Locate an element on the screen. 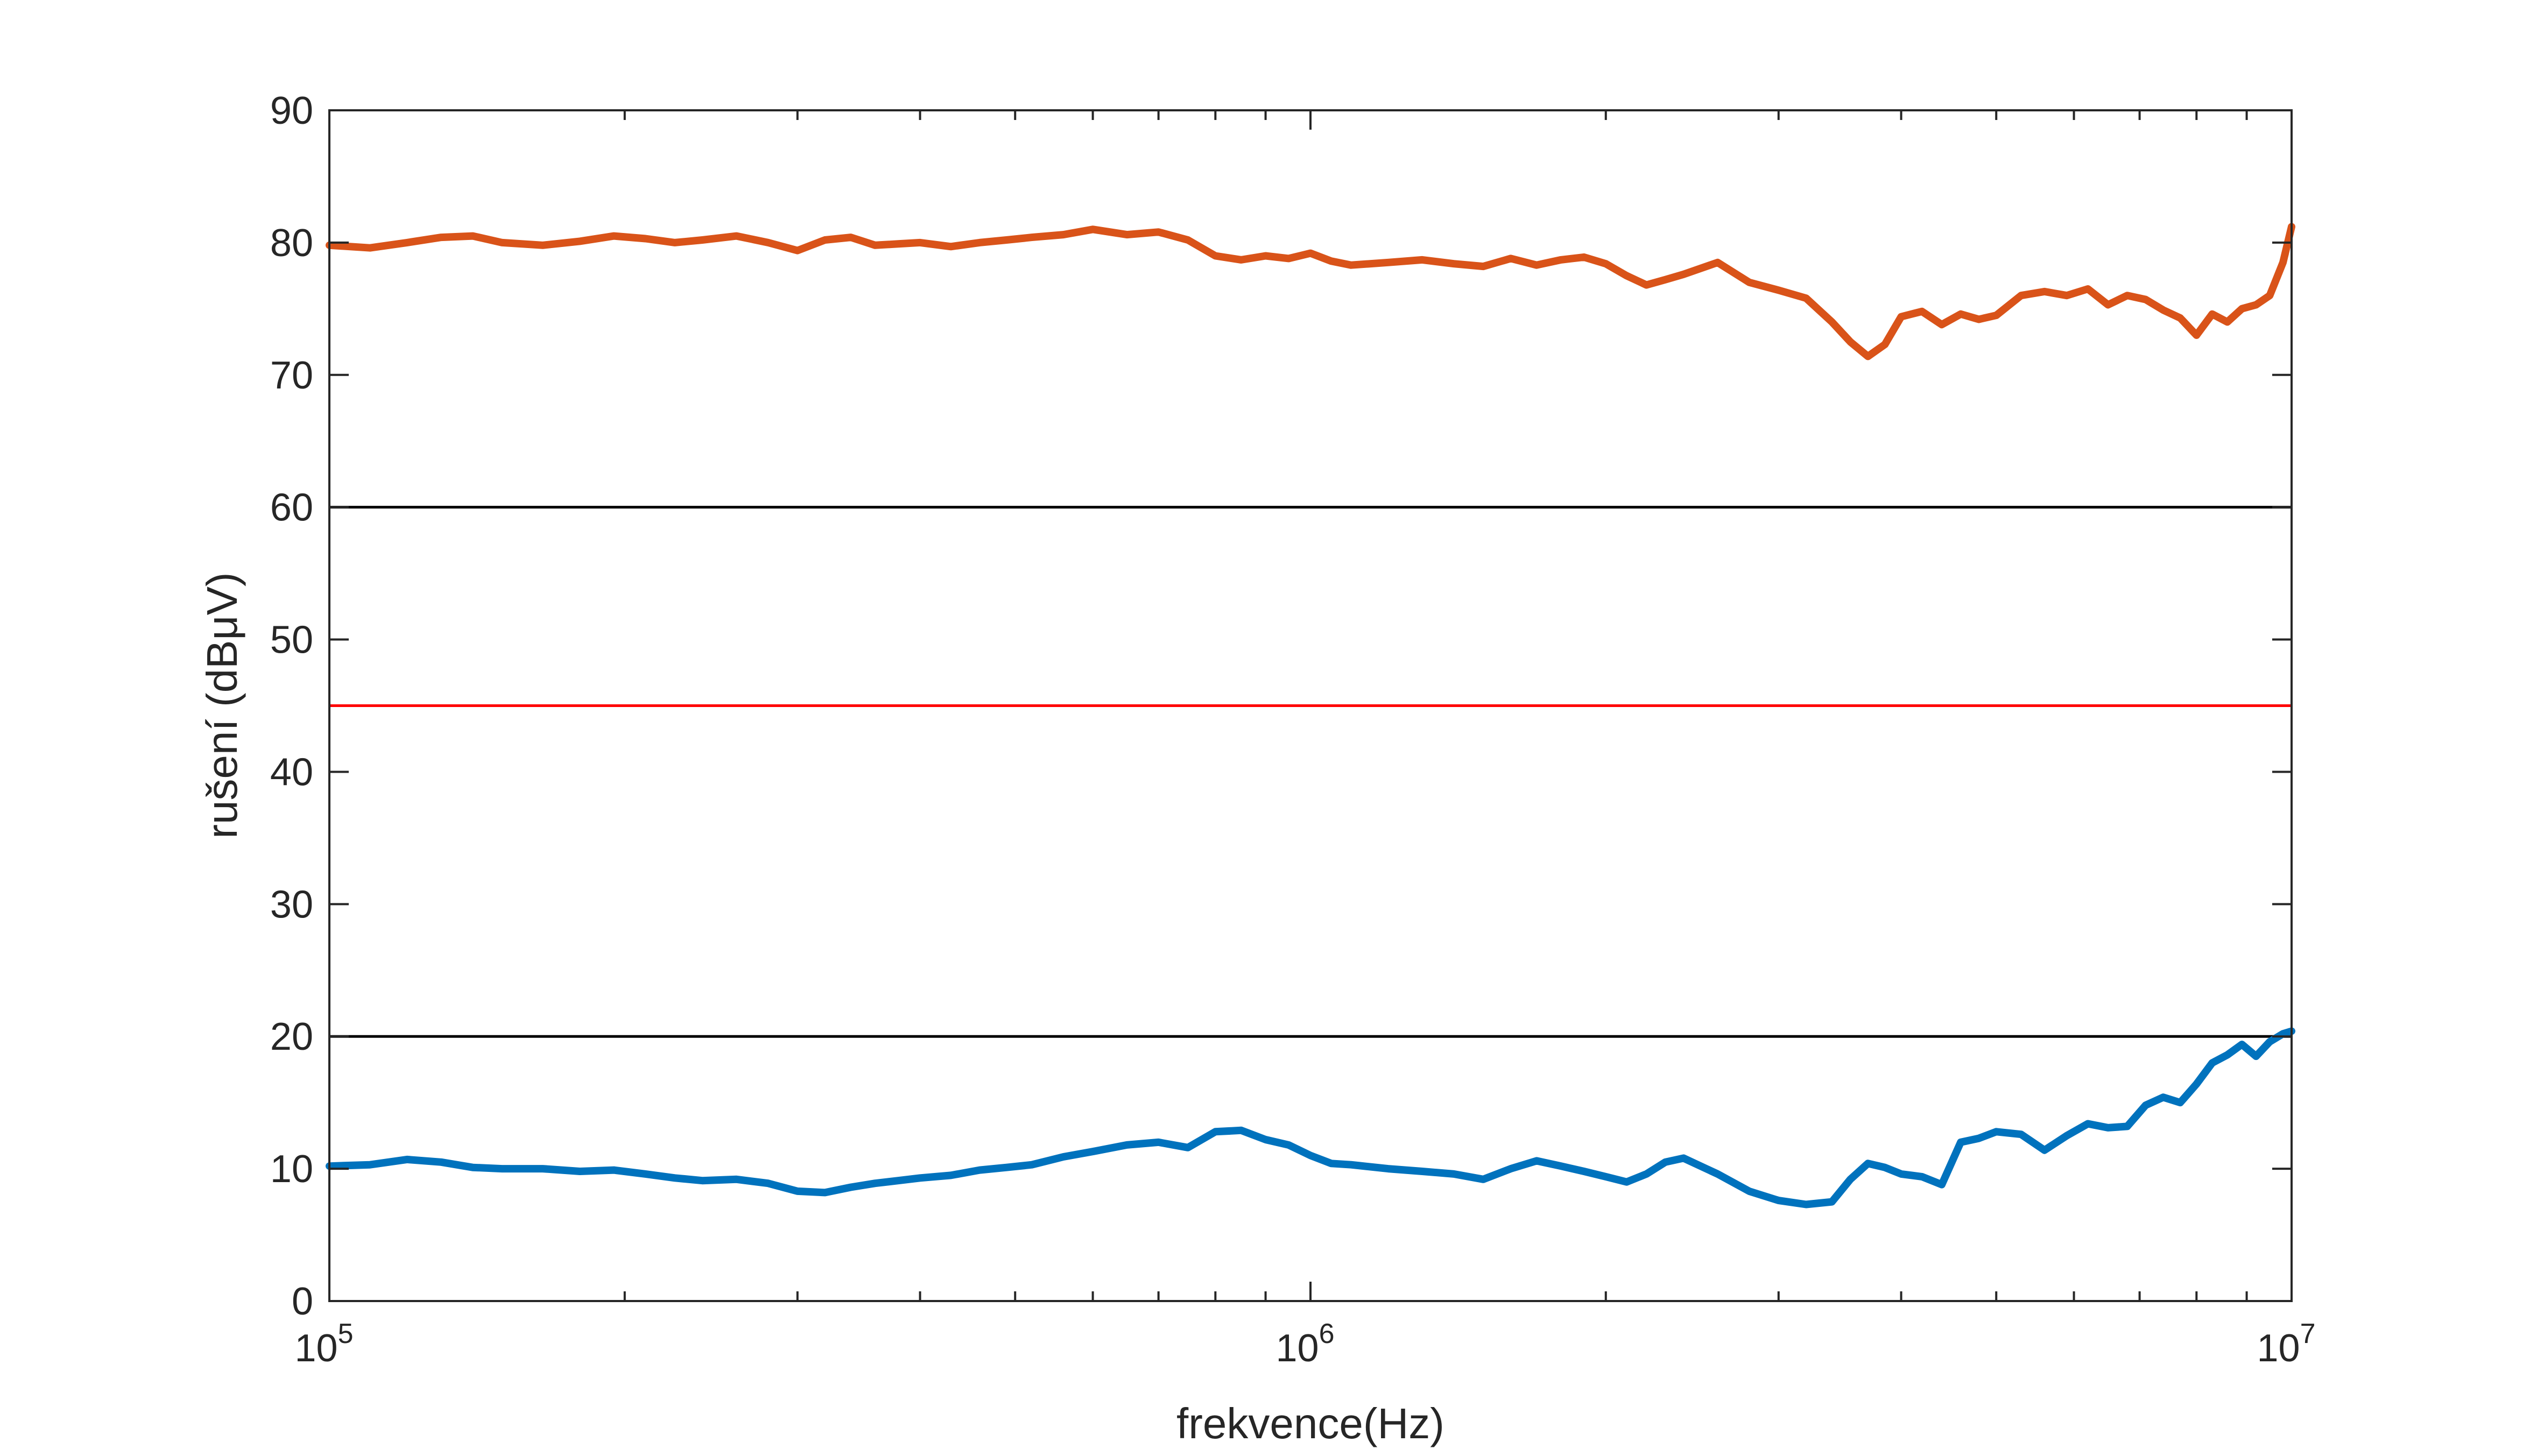 This screenshot has height=1456, width=2523. x-tick-label-2: 10⁷ is located at coordinates (2286, 1344).